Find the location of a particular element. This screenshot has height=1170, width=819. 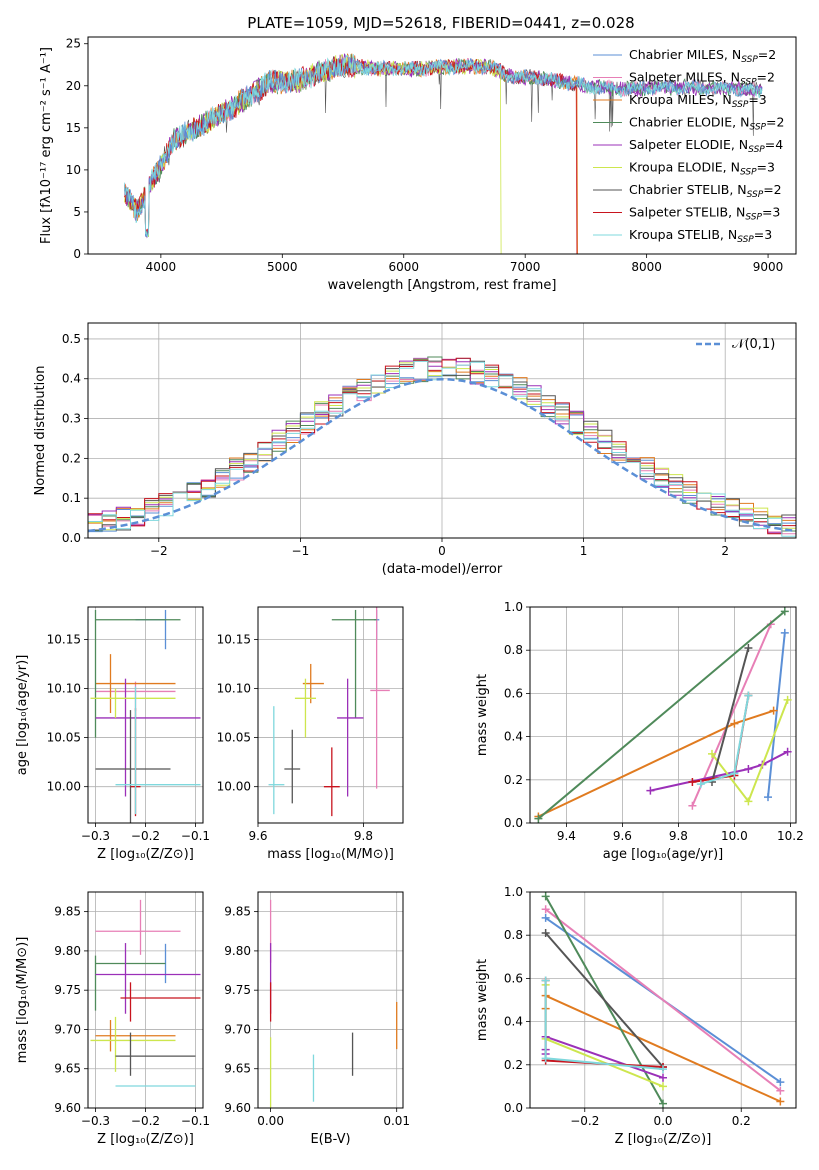

y-tick-label: 0.3 is located at coordinates (71, 419).